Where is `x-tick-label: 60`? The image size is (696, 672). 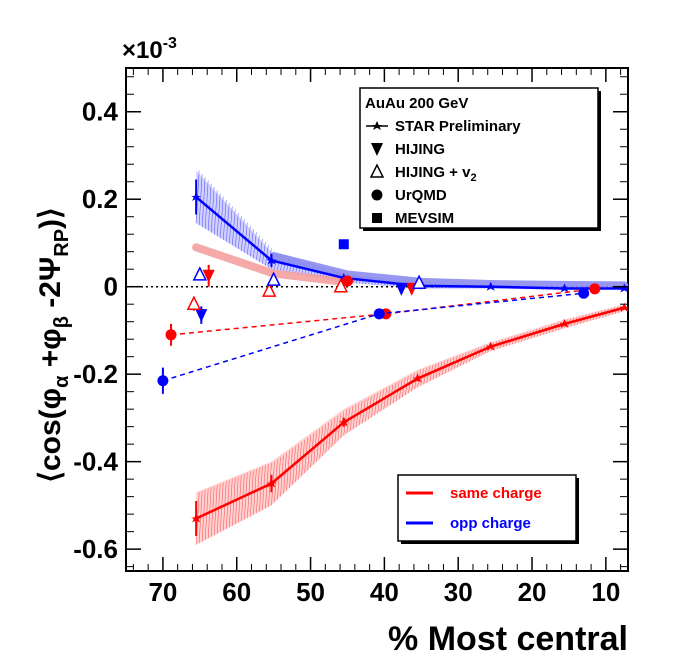
x-tick-label: 60 is located at coordinates (236, 592).